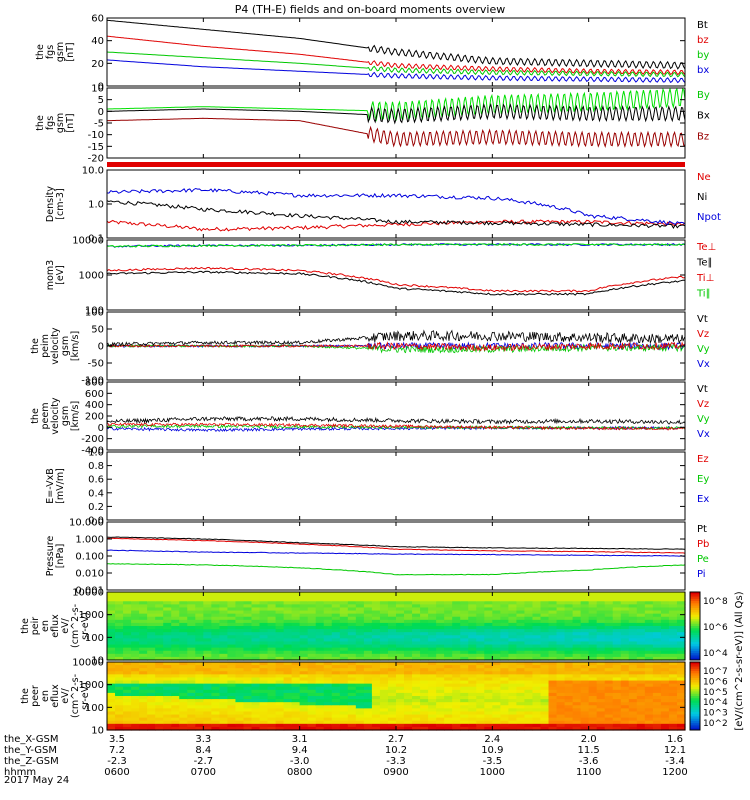 Image resolution: width=750 pixels, height=800 pixels. I want to click on colorbar-tick-label: 10^8, so click(715, 602).